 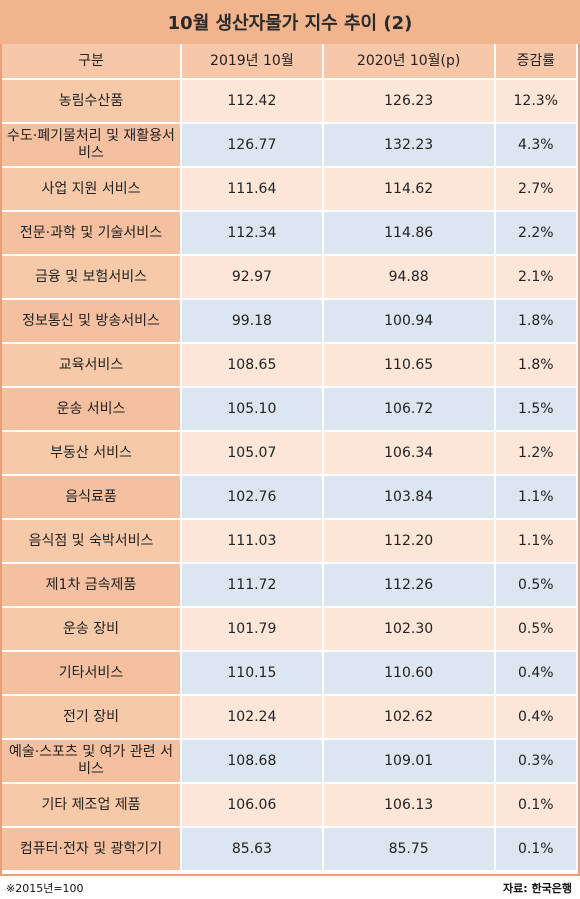 I want to click on row-value-2019: 111.72, so click(x=253, y=586).